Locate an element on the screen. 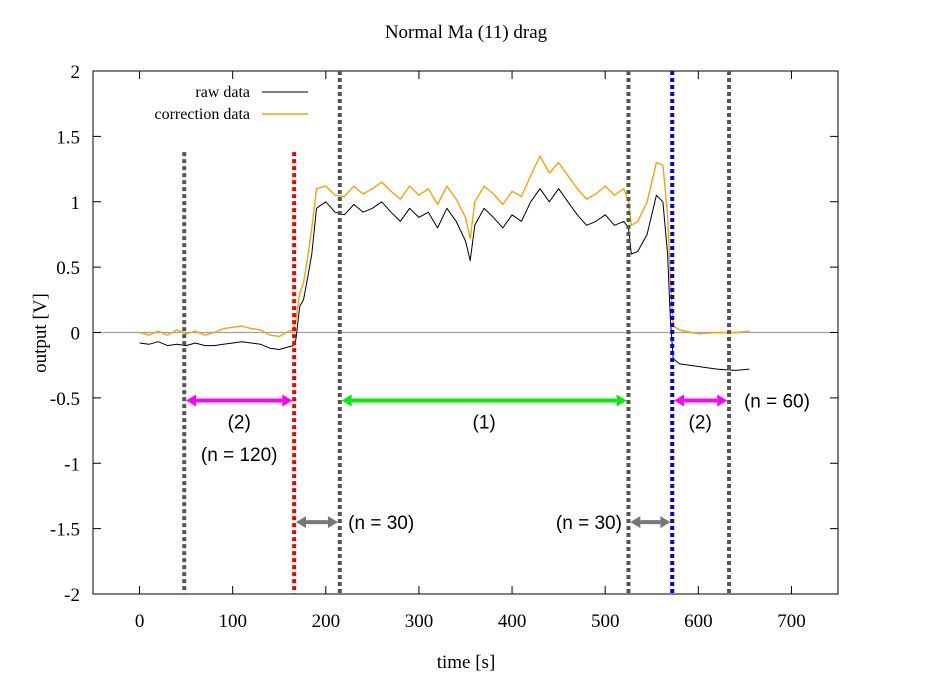 This screenshot has height=699, width=932. x-tick-label: 200 is located at coordinates (326, 621).